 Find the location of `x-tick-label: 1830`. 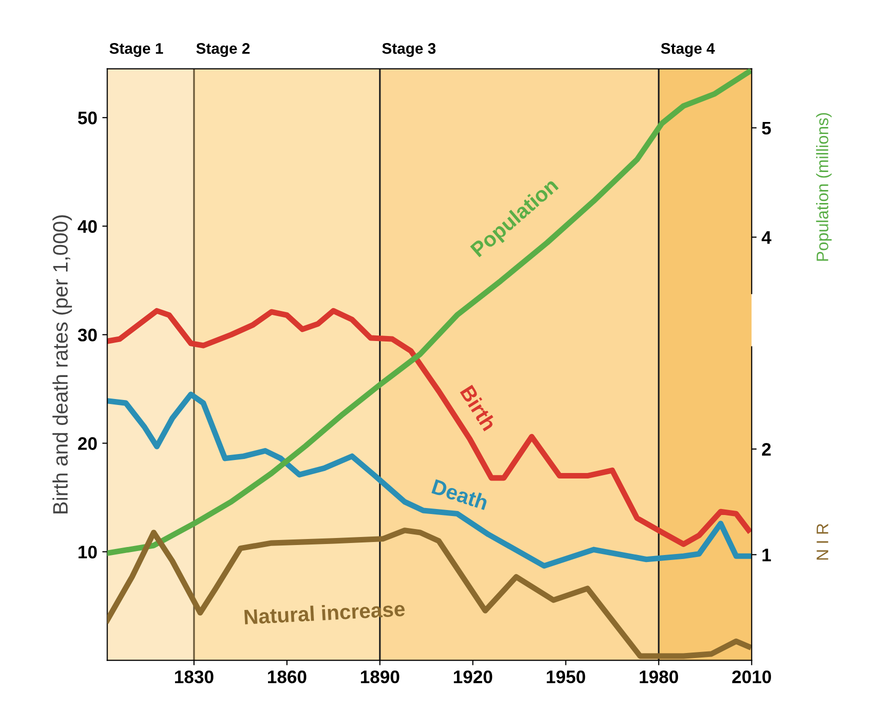

x-tick-label: 1830 is located at coordinates (194, 677).